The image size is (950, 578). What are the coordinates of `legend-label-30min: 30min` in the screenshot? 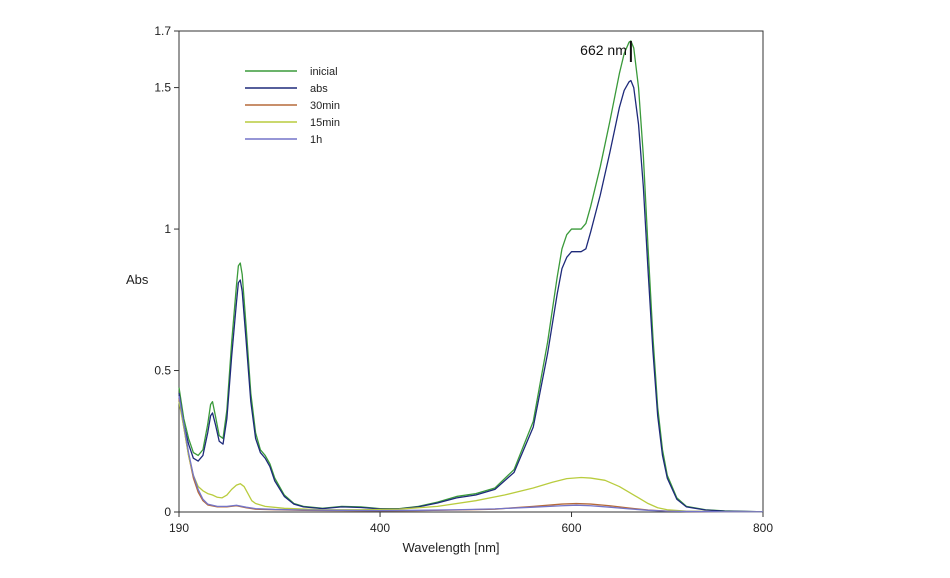 It's located at (325, 106).